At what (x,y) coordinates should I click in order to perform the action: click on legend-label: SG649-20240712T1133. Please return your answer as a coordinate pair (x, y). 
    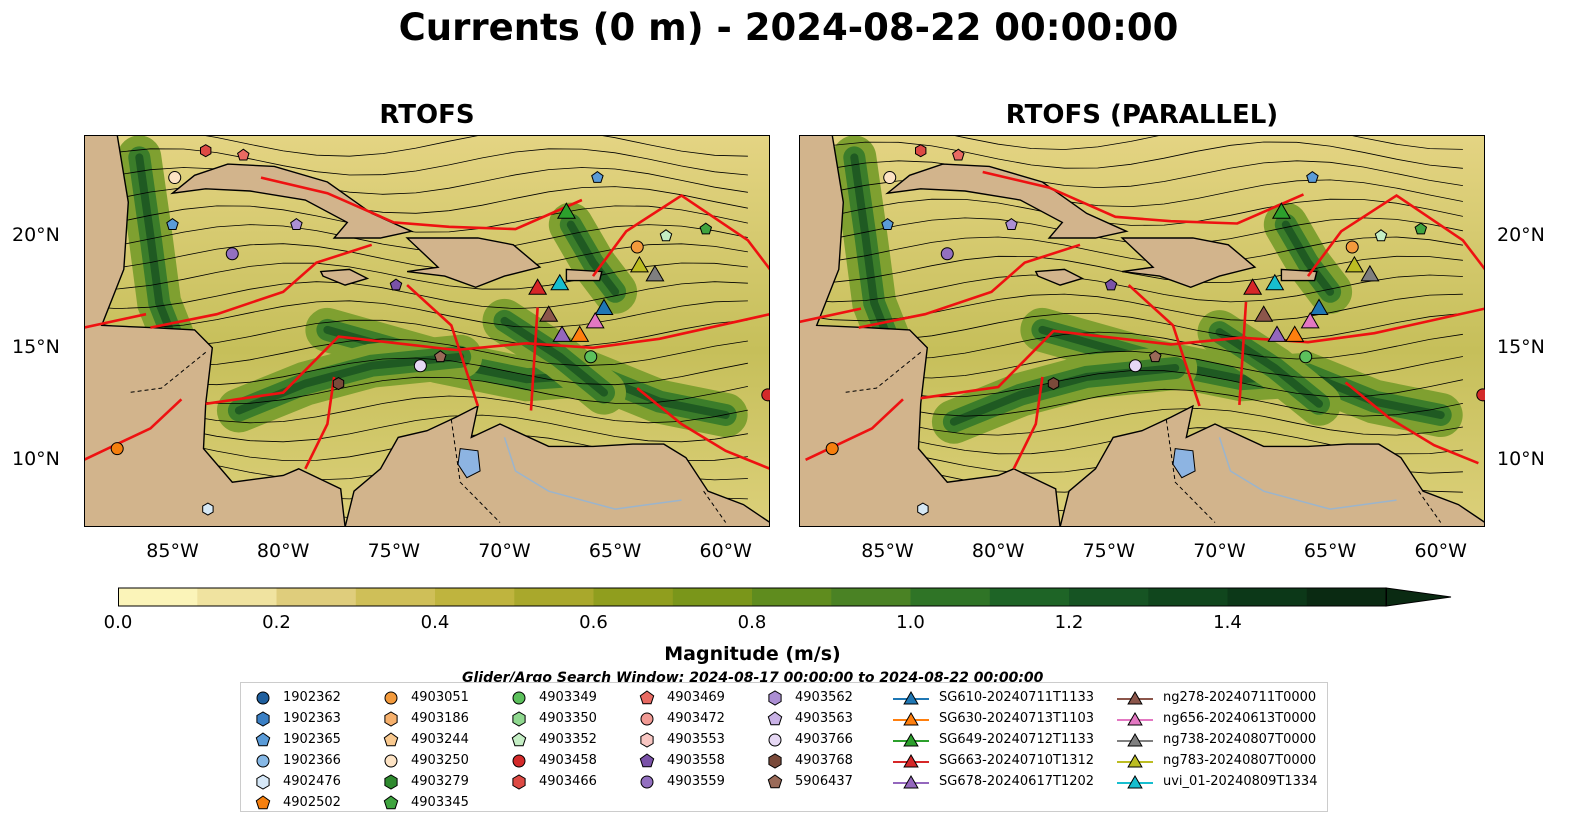
    Looking at the image, I should click on (1017, 739).